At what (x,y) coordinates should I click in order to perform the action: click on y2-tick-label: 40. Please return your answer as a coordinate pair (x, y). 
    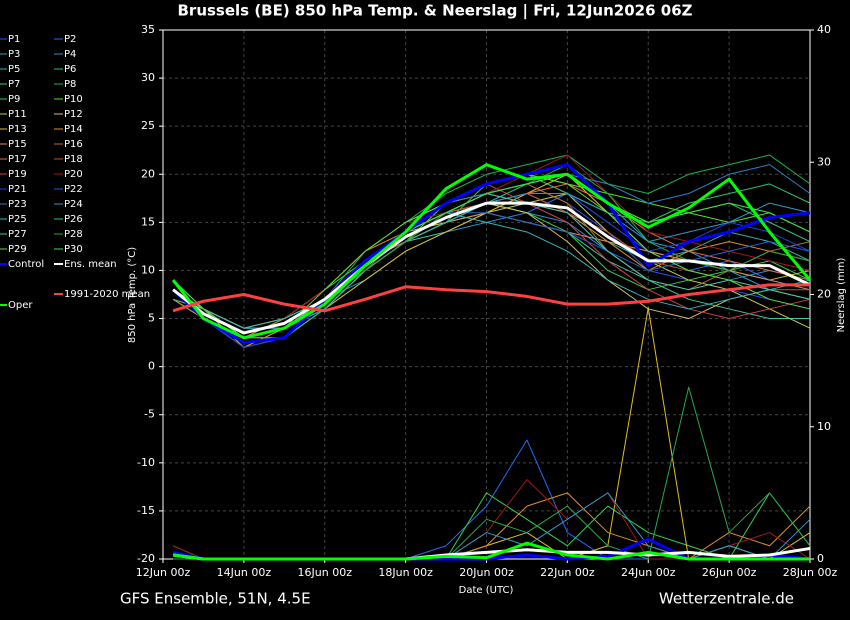
    Looking at the image, I should click on (824, 29).